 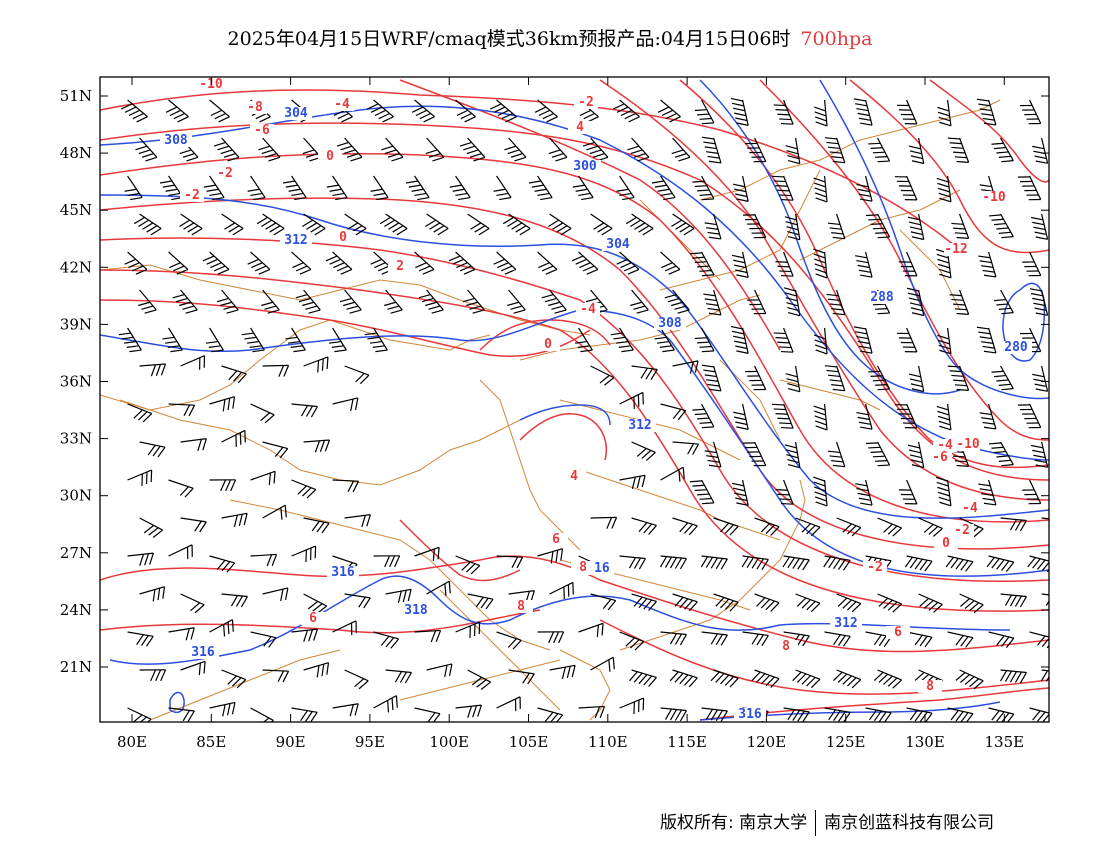 I want to click on height-label-bg, so click(x=296, y=113).